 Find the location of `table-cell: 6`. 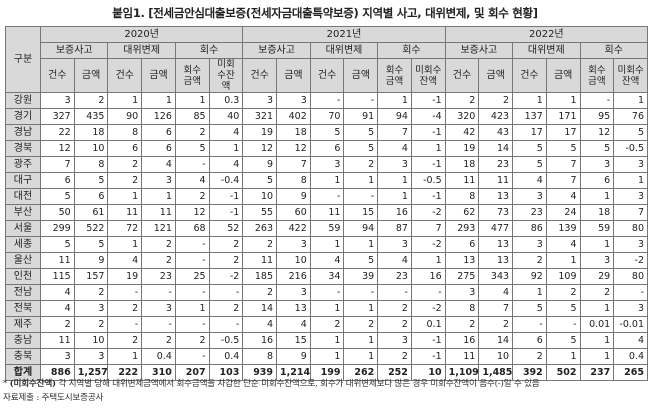

table-cell: 6 is located at coordinates (91, 196).